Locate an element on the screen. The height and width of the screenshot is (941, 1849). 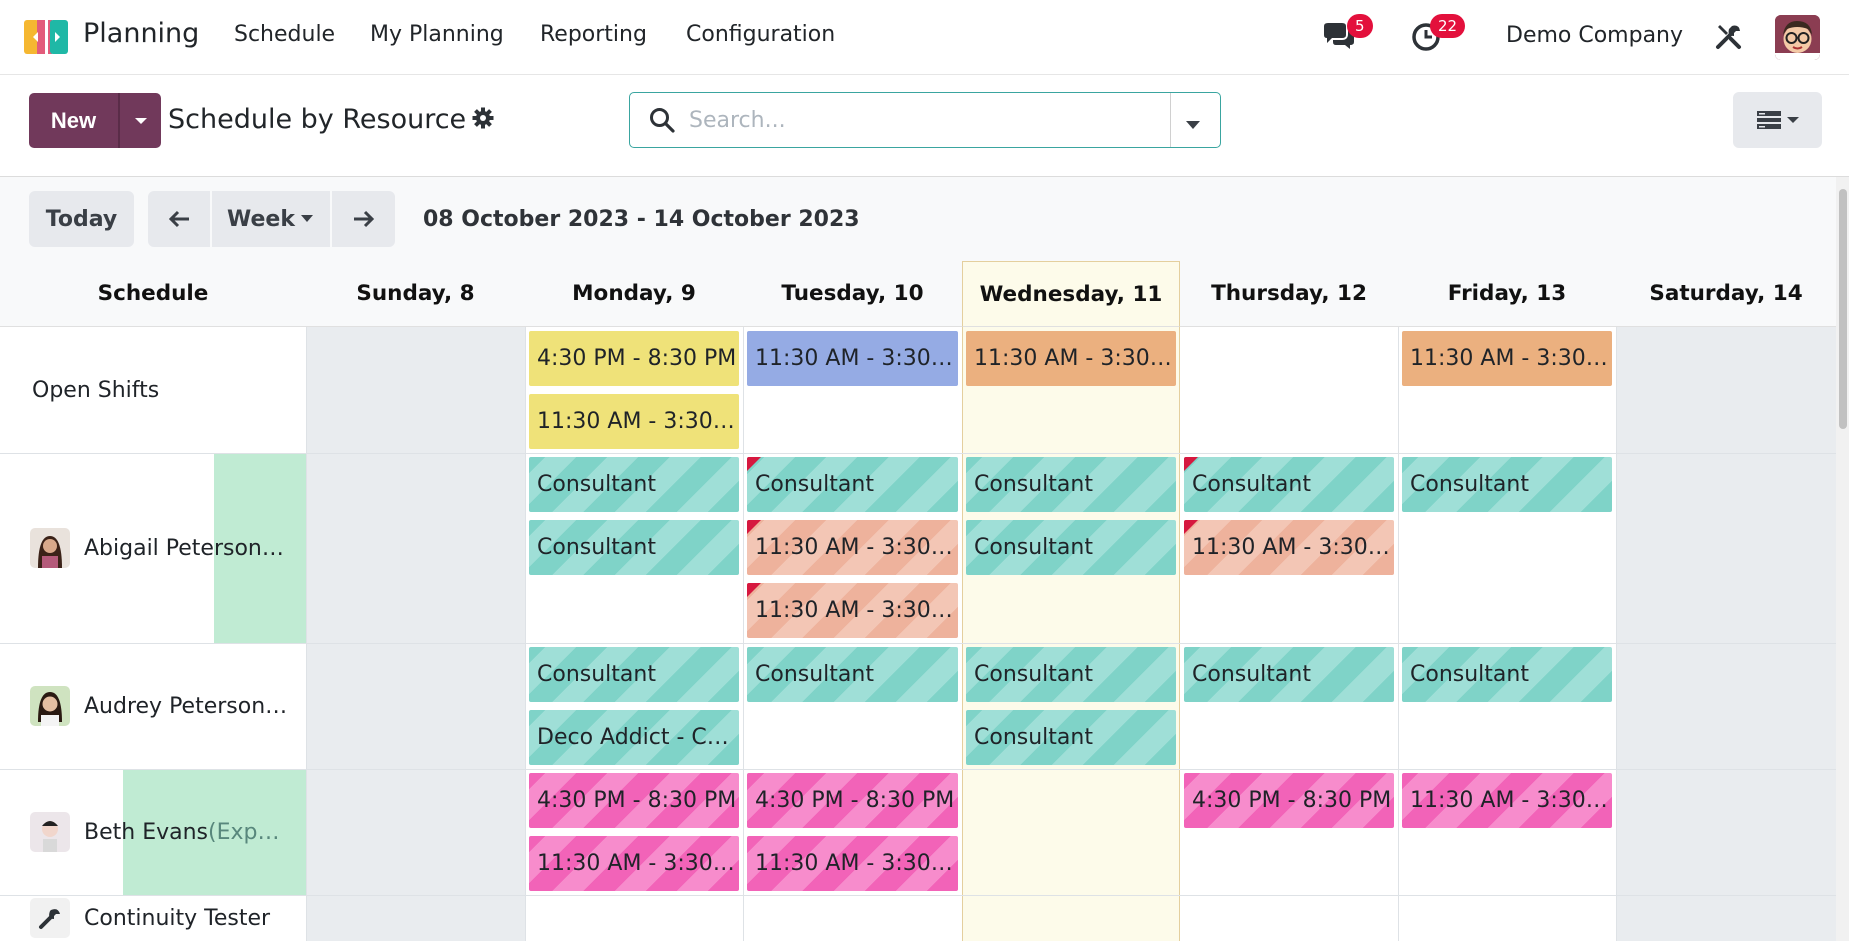
row-label: Continuity Tester is located at coordinates (177, 918).